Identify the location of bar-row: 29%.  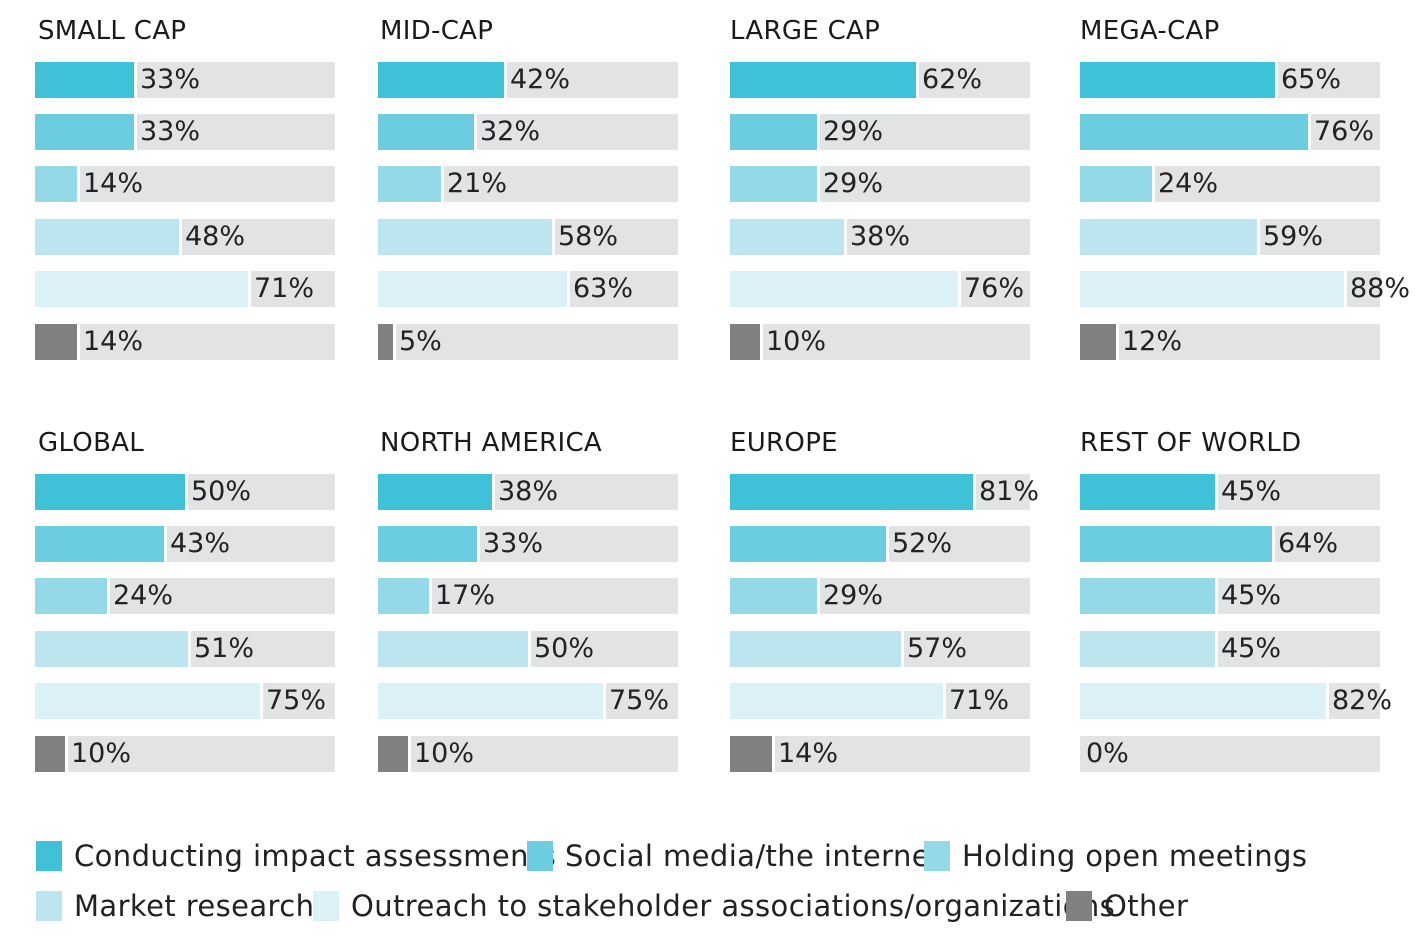
(880, 184).